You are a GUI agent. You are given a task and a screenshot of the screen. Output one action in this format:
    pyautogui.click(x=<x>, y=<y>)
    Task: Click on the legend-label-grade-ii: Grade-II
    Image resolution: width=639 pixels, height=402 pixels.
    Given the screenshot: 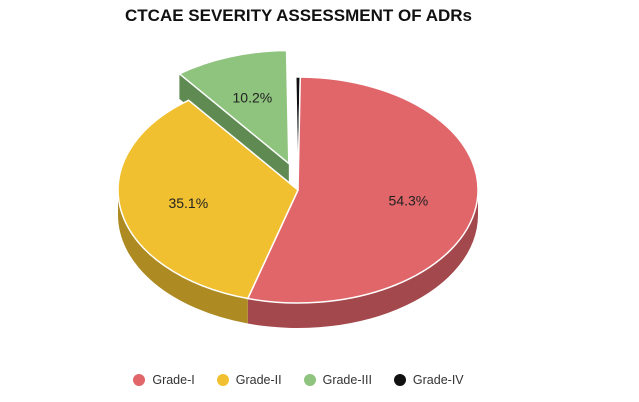 What is the action you would take?
    pyautogui.click(x=258, y=380)
    